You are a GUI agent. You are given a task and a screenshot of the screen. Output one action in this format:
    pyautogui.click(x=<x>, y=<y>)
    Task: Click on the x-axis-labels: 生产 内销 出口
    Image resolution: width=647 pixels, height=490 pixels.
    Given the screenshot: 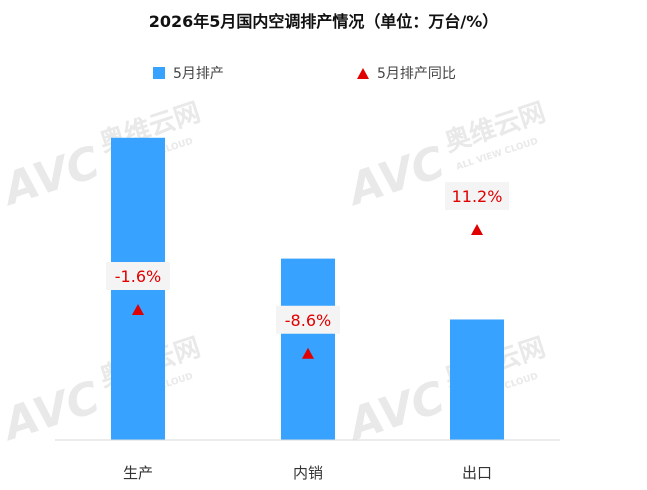 What is the action you would take?
    pyautogui.click(x=307, y=473)
    